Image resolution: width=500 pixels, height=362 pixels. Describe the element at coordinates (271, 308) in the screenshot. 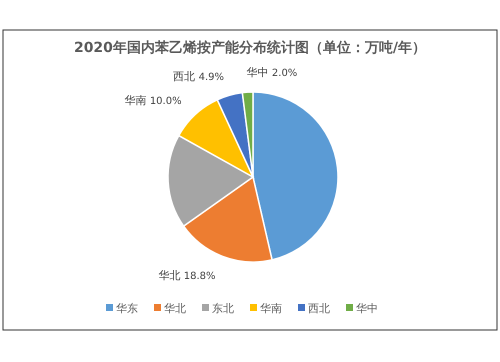

I see `legend-label: 华南` at that location.